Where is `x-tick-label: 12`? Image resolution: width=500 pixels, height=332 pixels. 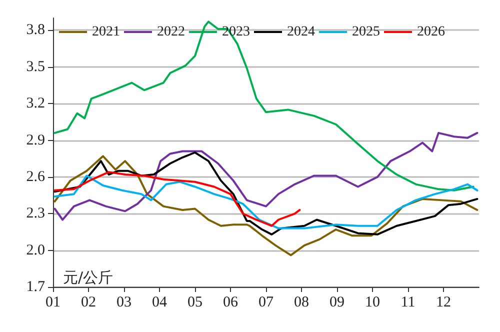
x-tick-label: 12 is located at coordinates (443, 302).